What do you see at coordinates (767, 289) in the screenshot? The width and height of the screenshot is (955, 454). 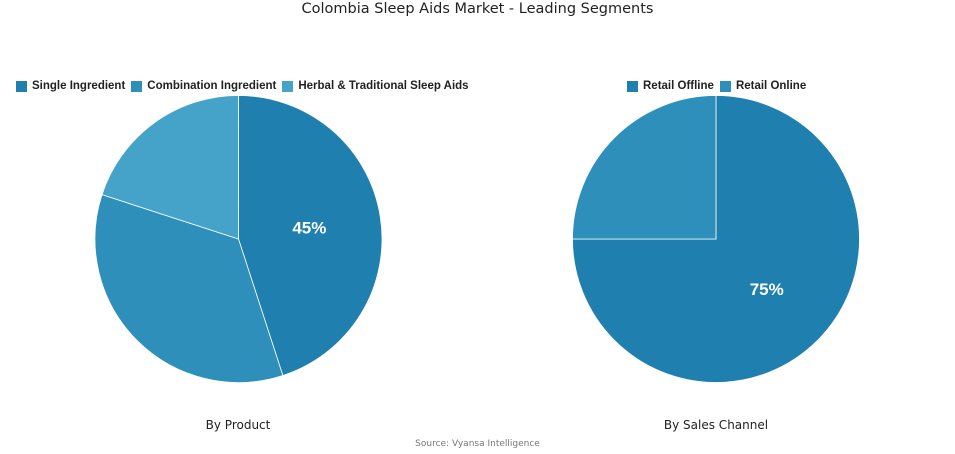 I see `pie-data-label-retail-offline: 75%` at bounding box center [767, 289].